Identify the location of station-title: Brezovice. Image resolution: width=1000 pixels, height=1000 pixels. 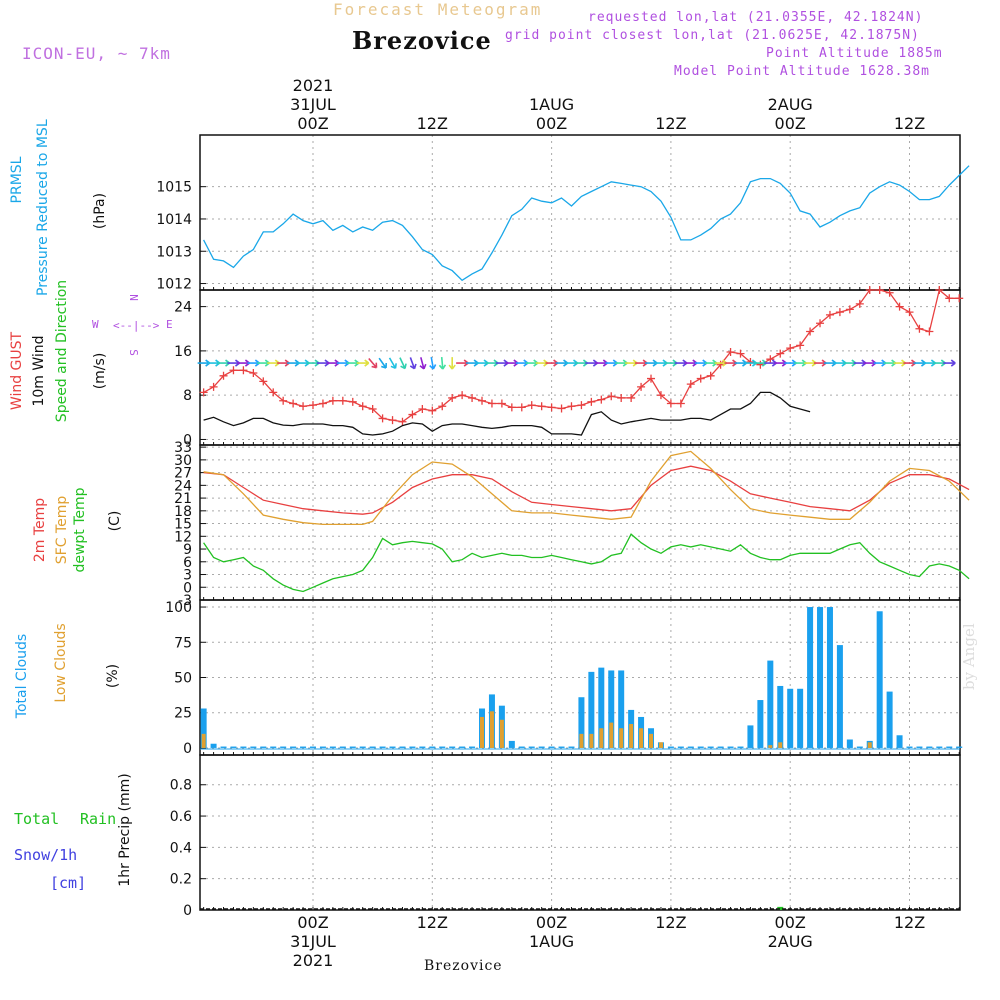
(422, 40).